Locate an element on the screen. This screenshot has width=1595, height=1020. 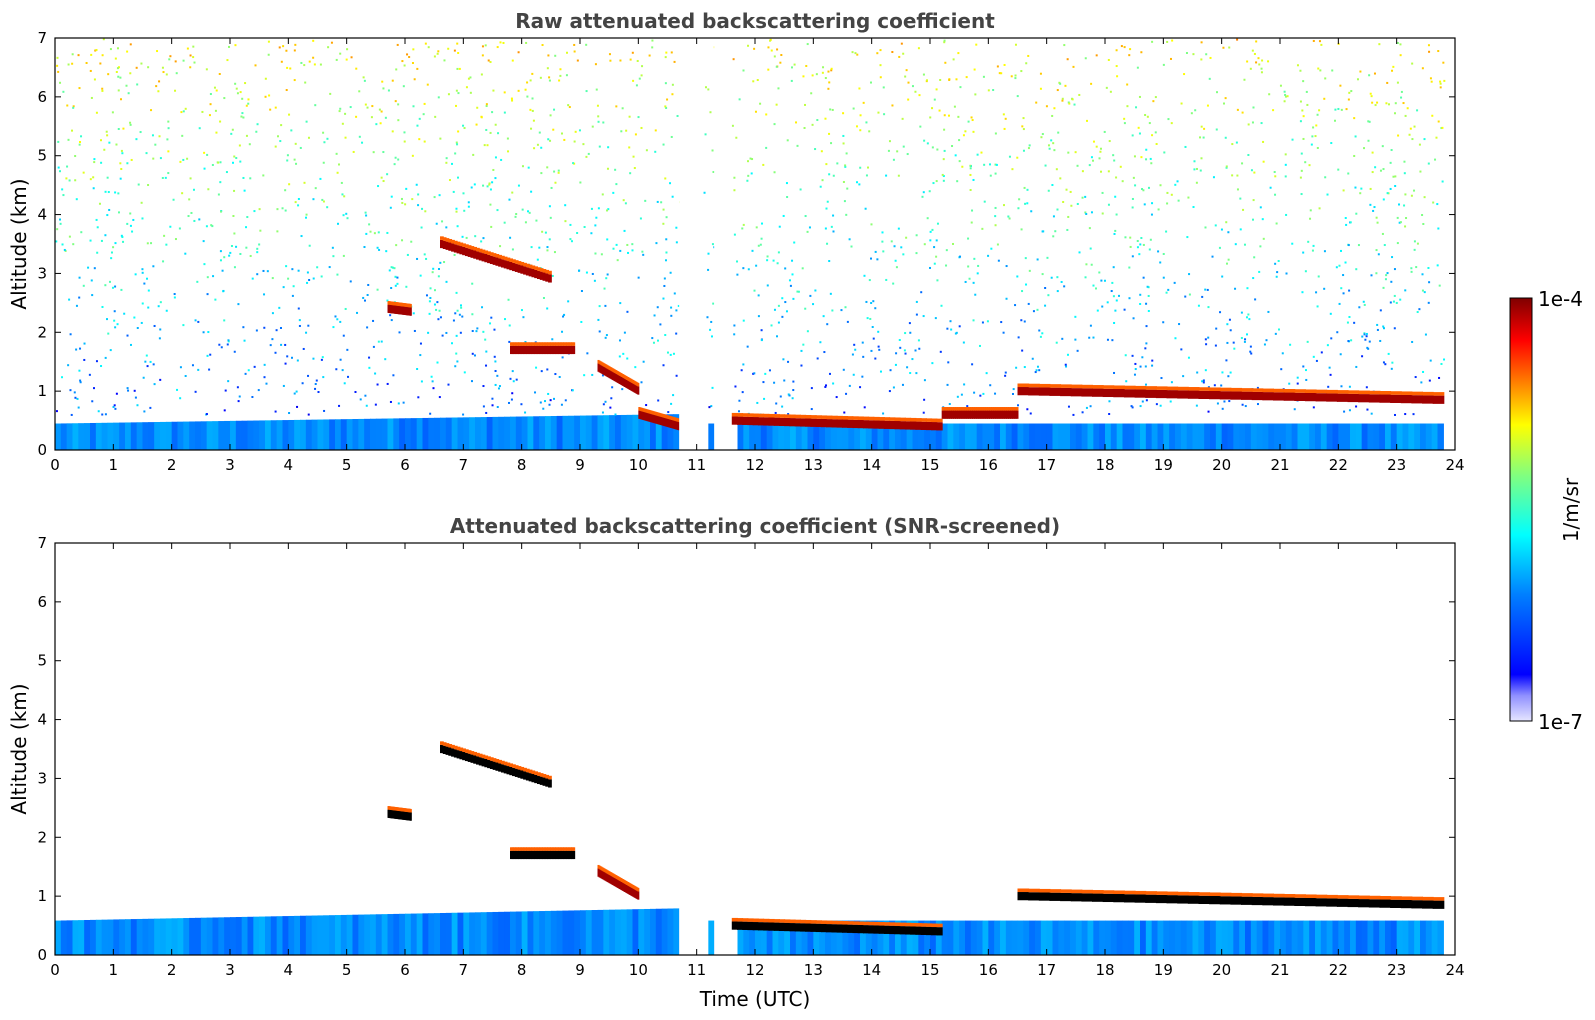
x-tick-label: 6 is located at coordinates (405, 465).